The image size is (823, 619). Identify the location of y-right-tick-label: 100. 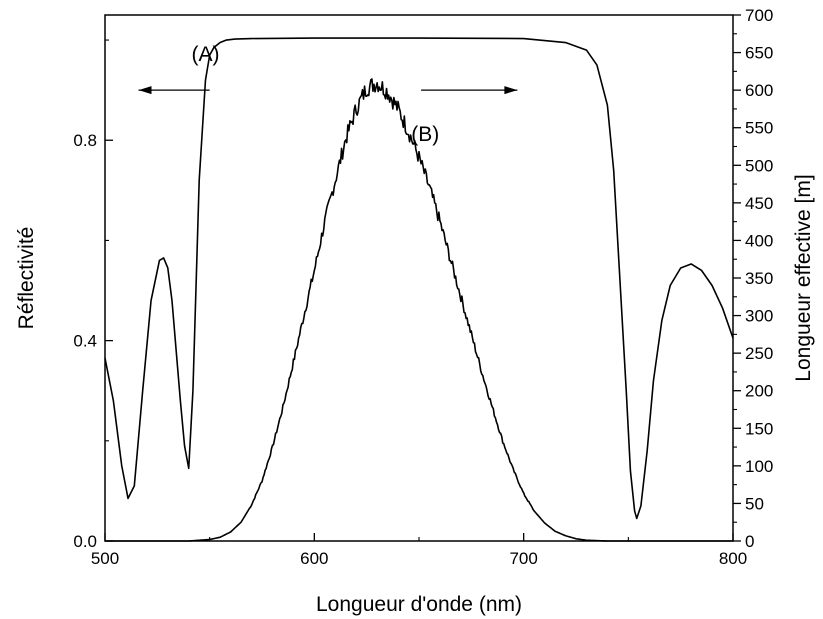
(759, 466).